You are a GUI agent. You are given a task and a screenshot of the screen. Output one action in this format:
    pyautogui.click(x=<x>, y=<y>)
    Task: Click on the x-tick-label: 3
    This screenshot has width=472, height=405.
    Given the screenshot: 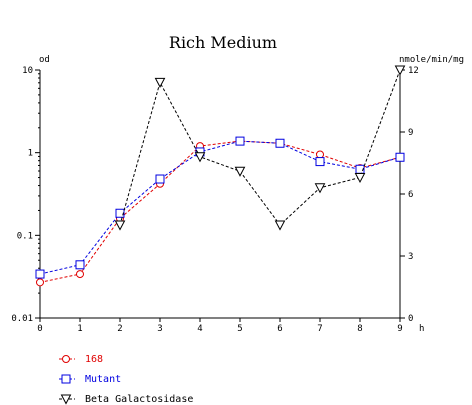 What is the action you would take?
    pyautogui.click(x=159, y=329)
    